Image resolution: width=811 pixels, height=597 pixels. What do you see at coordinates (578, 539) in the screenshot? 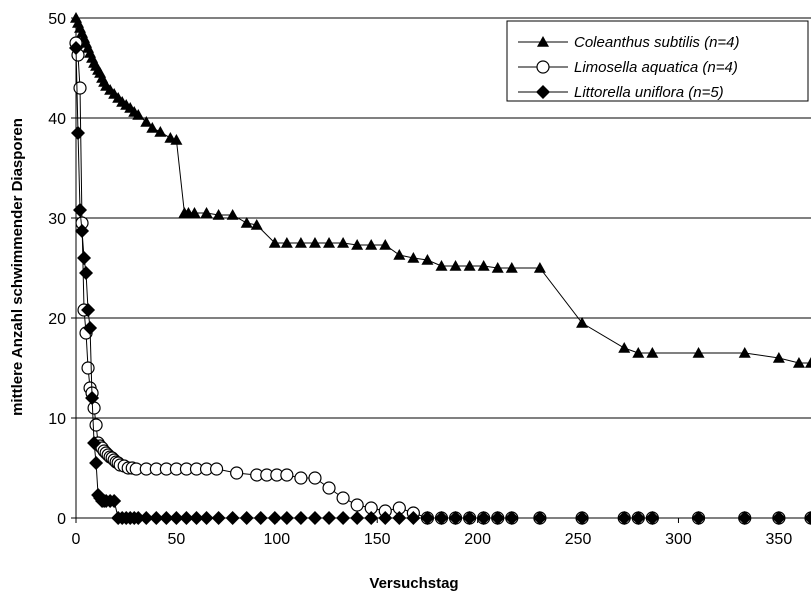
I see `x-tick-label: 250` at bounding box center [578, 539].